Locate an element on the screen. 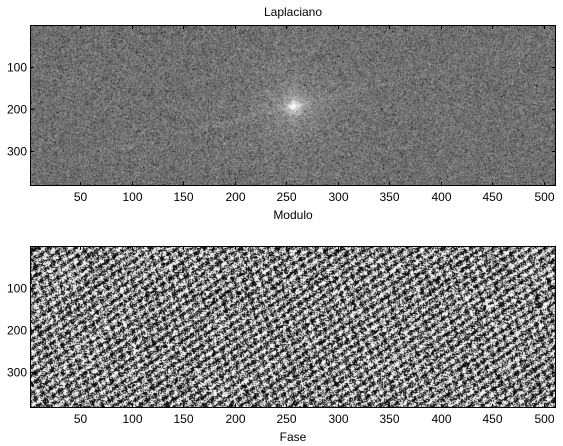 This screenshot has height=446, width=563. fase-xtick-label: 50 is located at coordinates (81, 419).